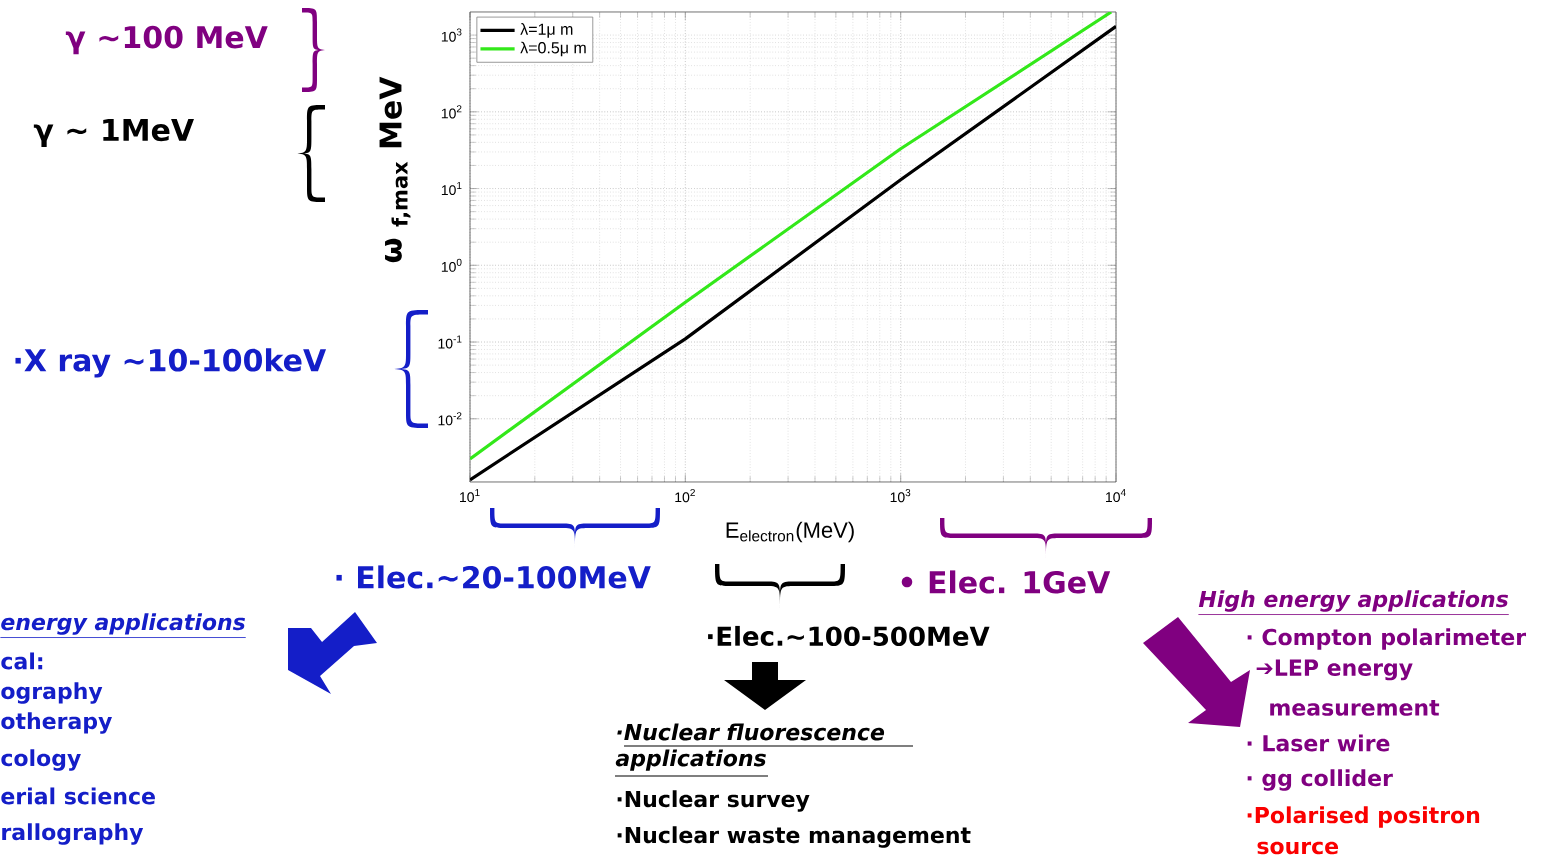 The image size is (1548, 865). What do you see at coordinates (52, 693) in the screenshot?
I see `text: ography` at bounding box center [52, 693].